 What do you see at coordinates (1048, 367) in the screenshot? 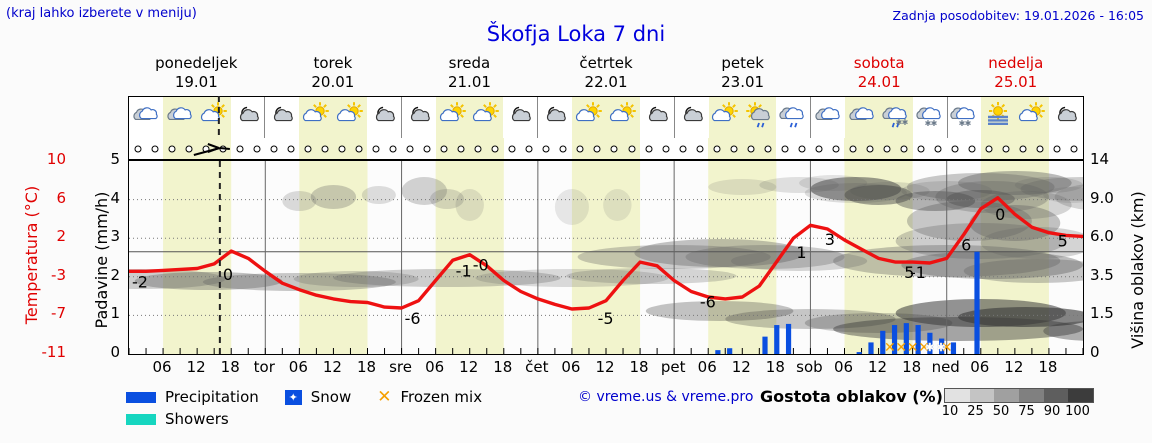
I see `x-tick-26: 18` at bounding box center [1048, 367].